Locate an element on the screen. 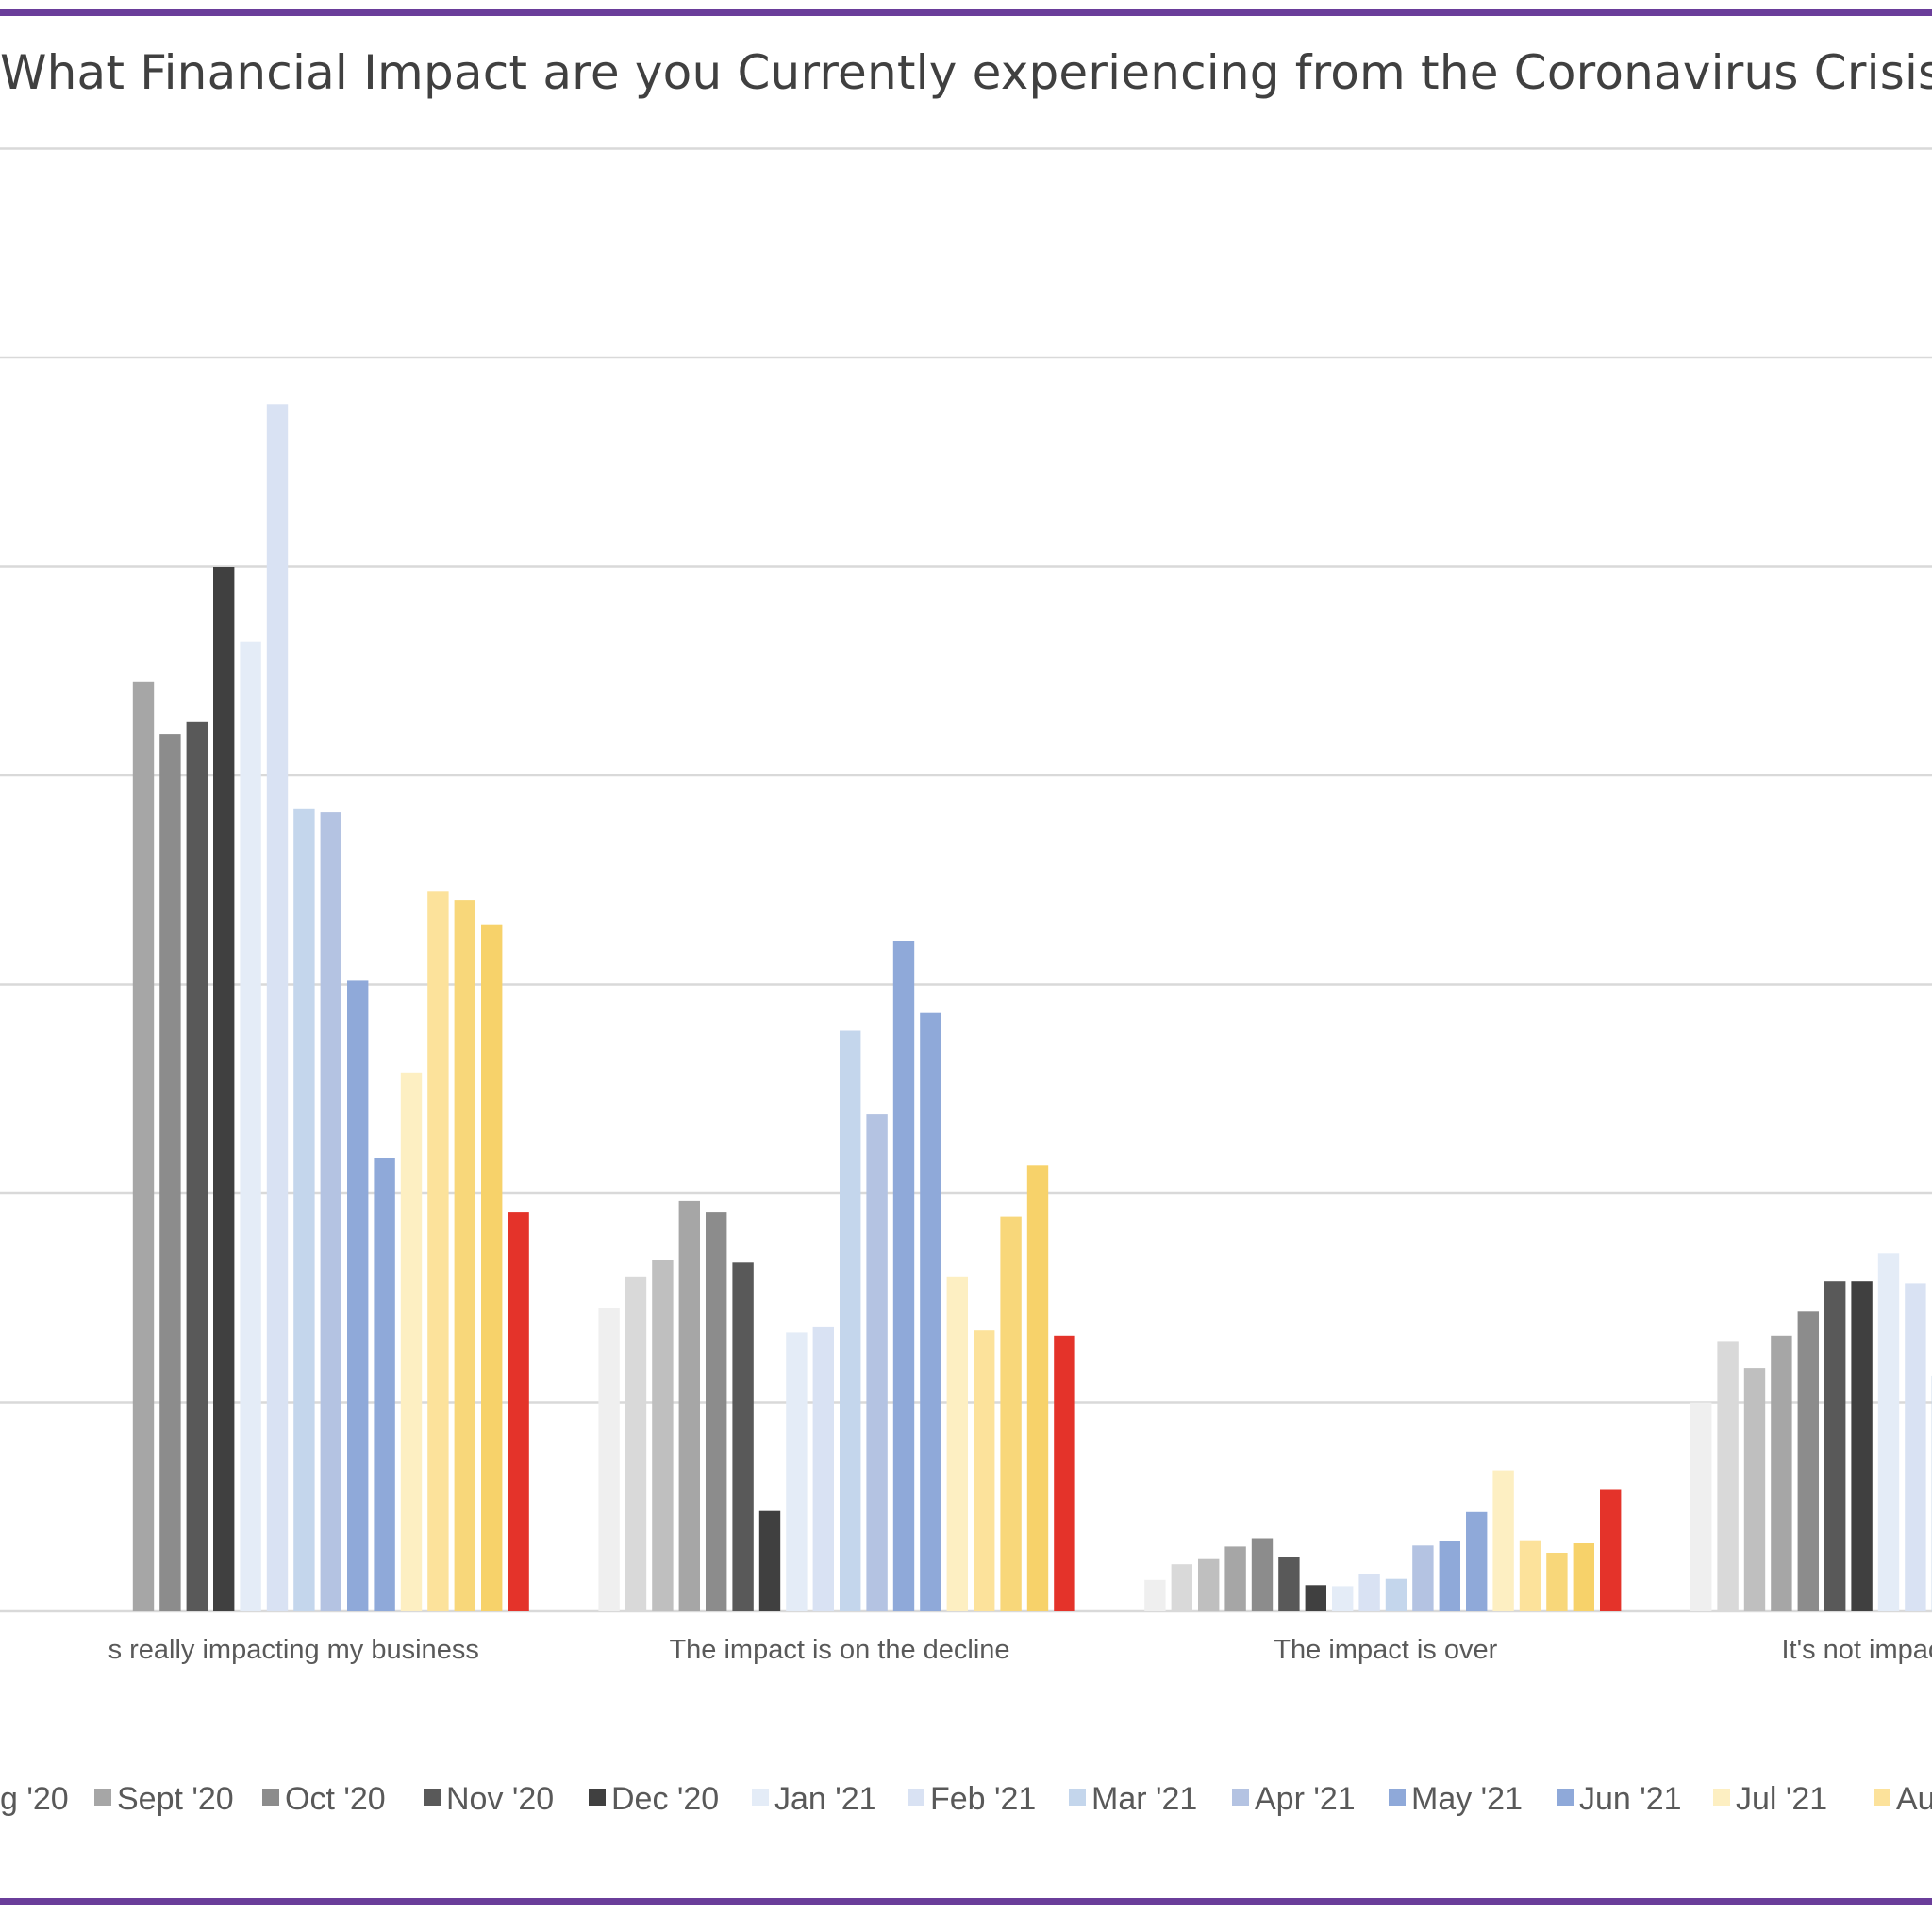 This screenshot has height=1932, width=1932. legend-label: Jun '21 is located at coordinates (1630, 1799).